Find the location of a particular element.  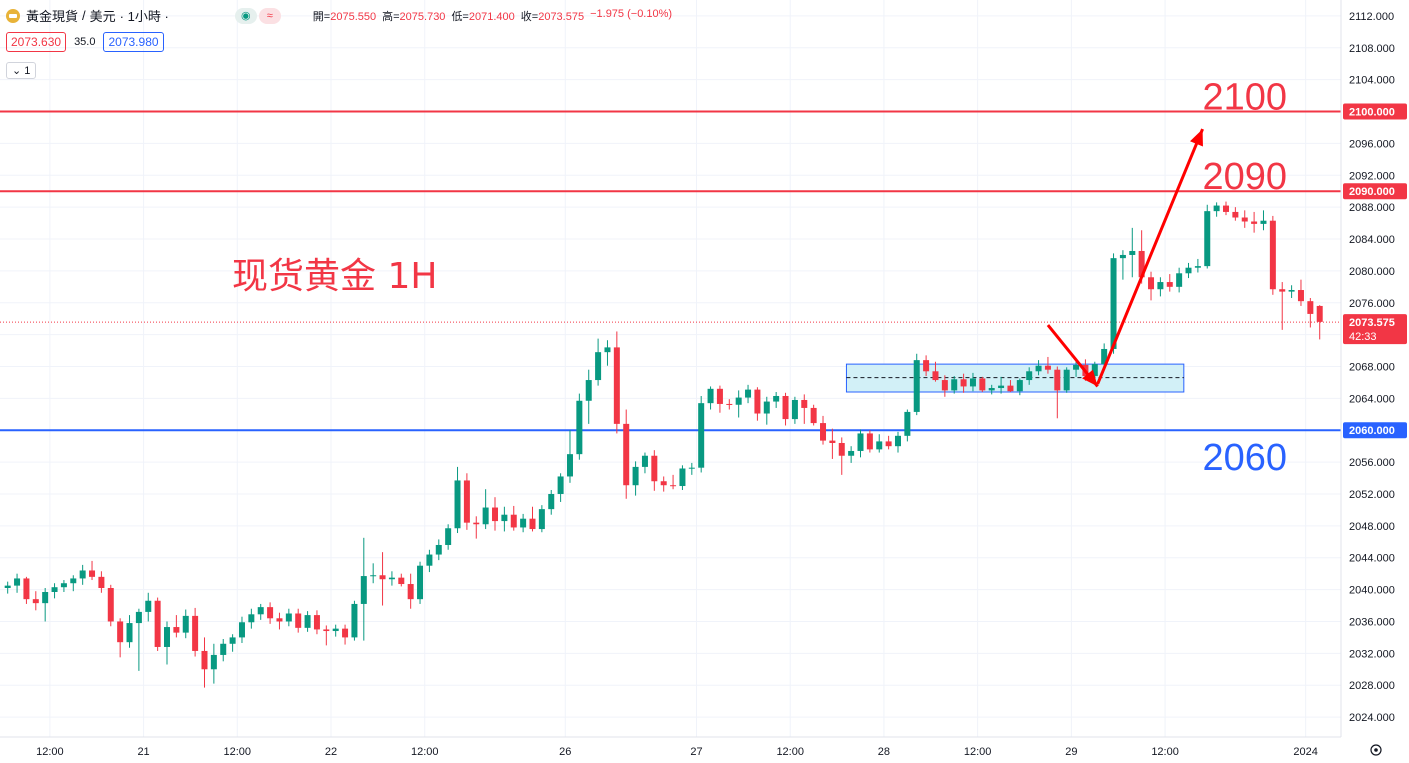

last-price-tag-label: 2073.575 is located at coordinates (1372, 323).